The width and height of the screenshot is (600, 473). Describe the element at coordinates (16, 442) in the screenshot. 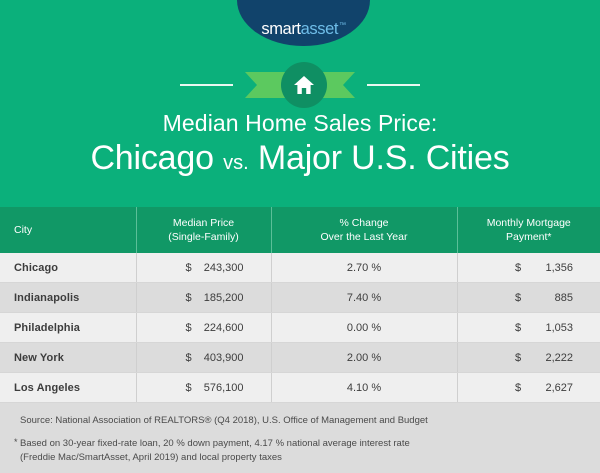

I see `footnote-asterisk: *` at that location.